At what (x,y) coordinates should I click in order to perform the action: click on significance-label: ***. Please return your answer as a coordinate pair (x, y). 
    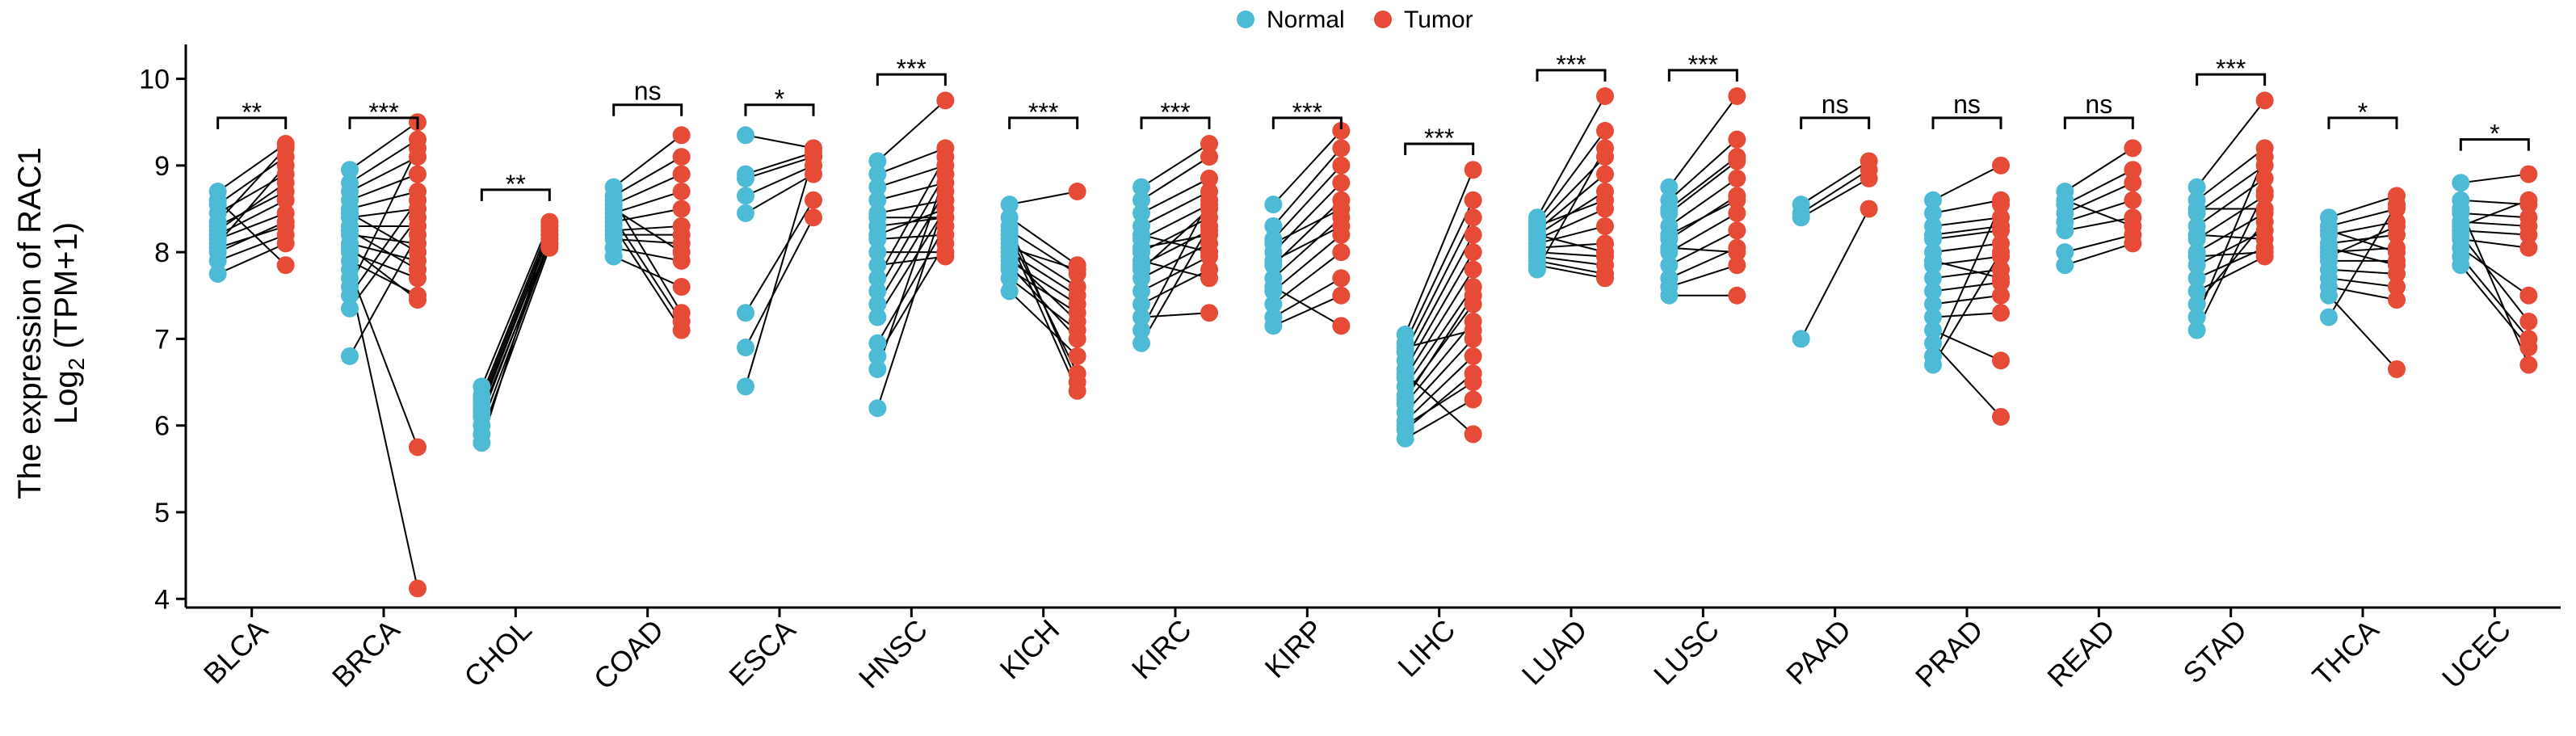
    Looking at the image, I should click on (1307, 112).